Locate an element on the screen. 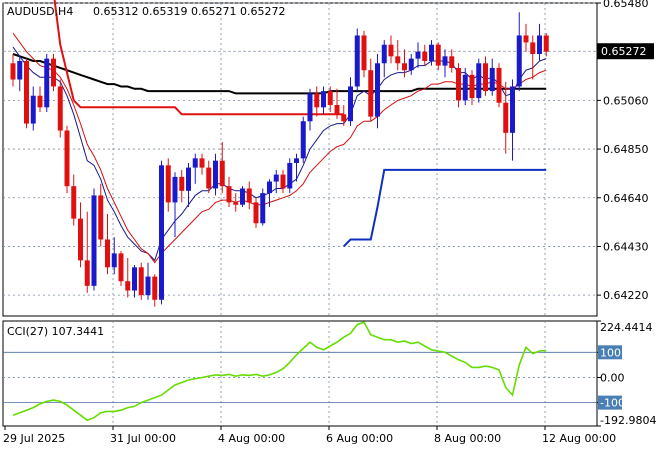 This screenshot has height=450, width=660. time-tick-label: 6 Aug 00:00 is located at coordinates (359, 438).